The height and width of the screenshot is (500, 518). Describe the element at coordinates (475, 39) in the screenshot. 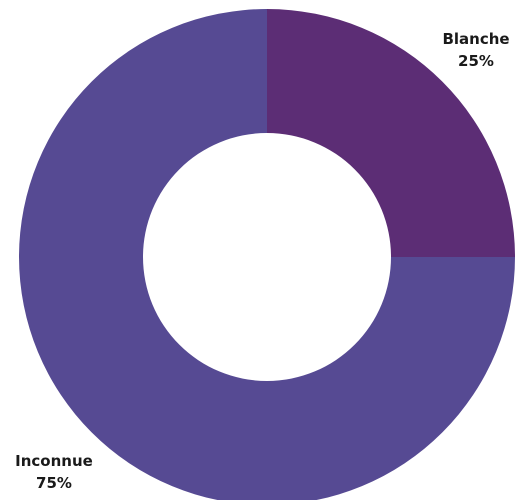

I see `slice-label-blanche-name: Blanche` at that location.